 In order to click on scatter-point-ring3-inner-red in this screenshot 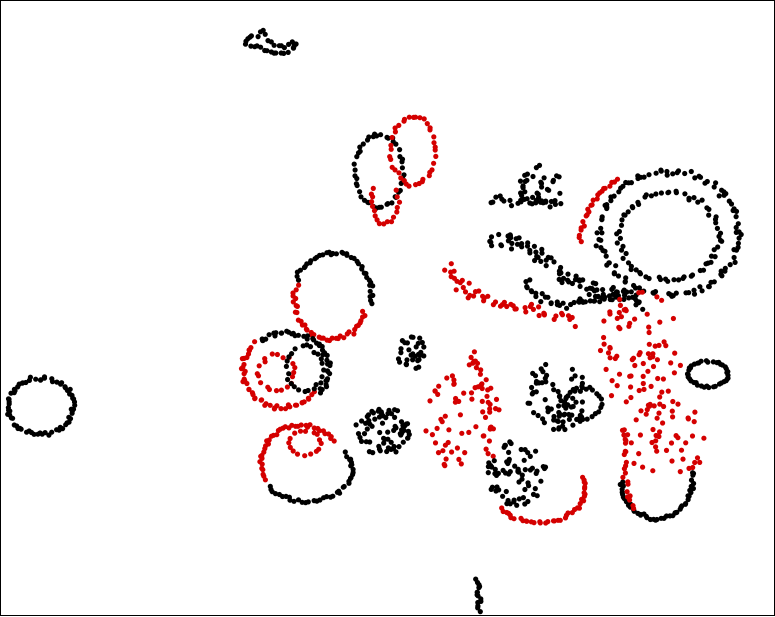, I will do `click(268, 387)`.